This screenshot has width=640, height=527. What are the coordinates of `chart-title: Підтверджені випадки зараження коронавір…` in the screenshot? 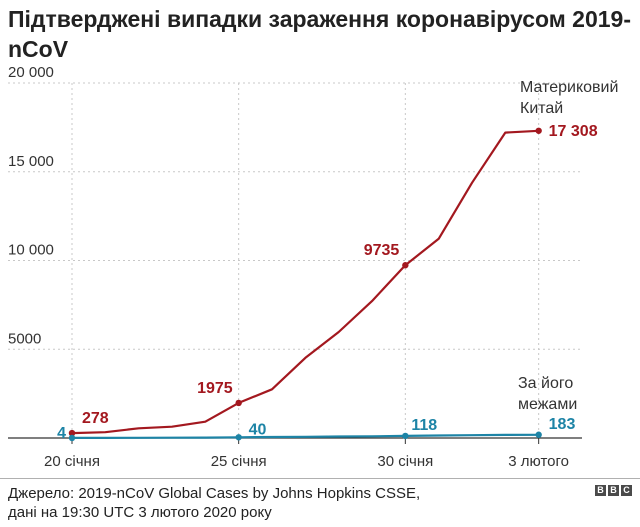 It's located at (320, 34).